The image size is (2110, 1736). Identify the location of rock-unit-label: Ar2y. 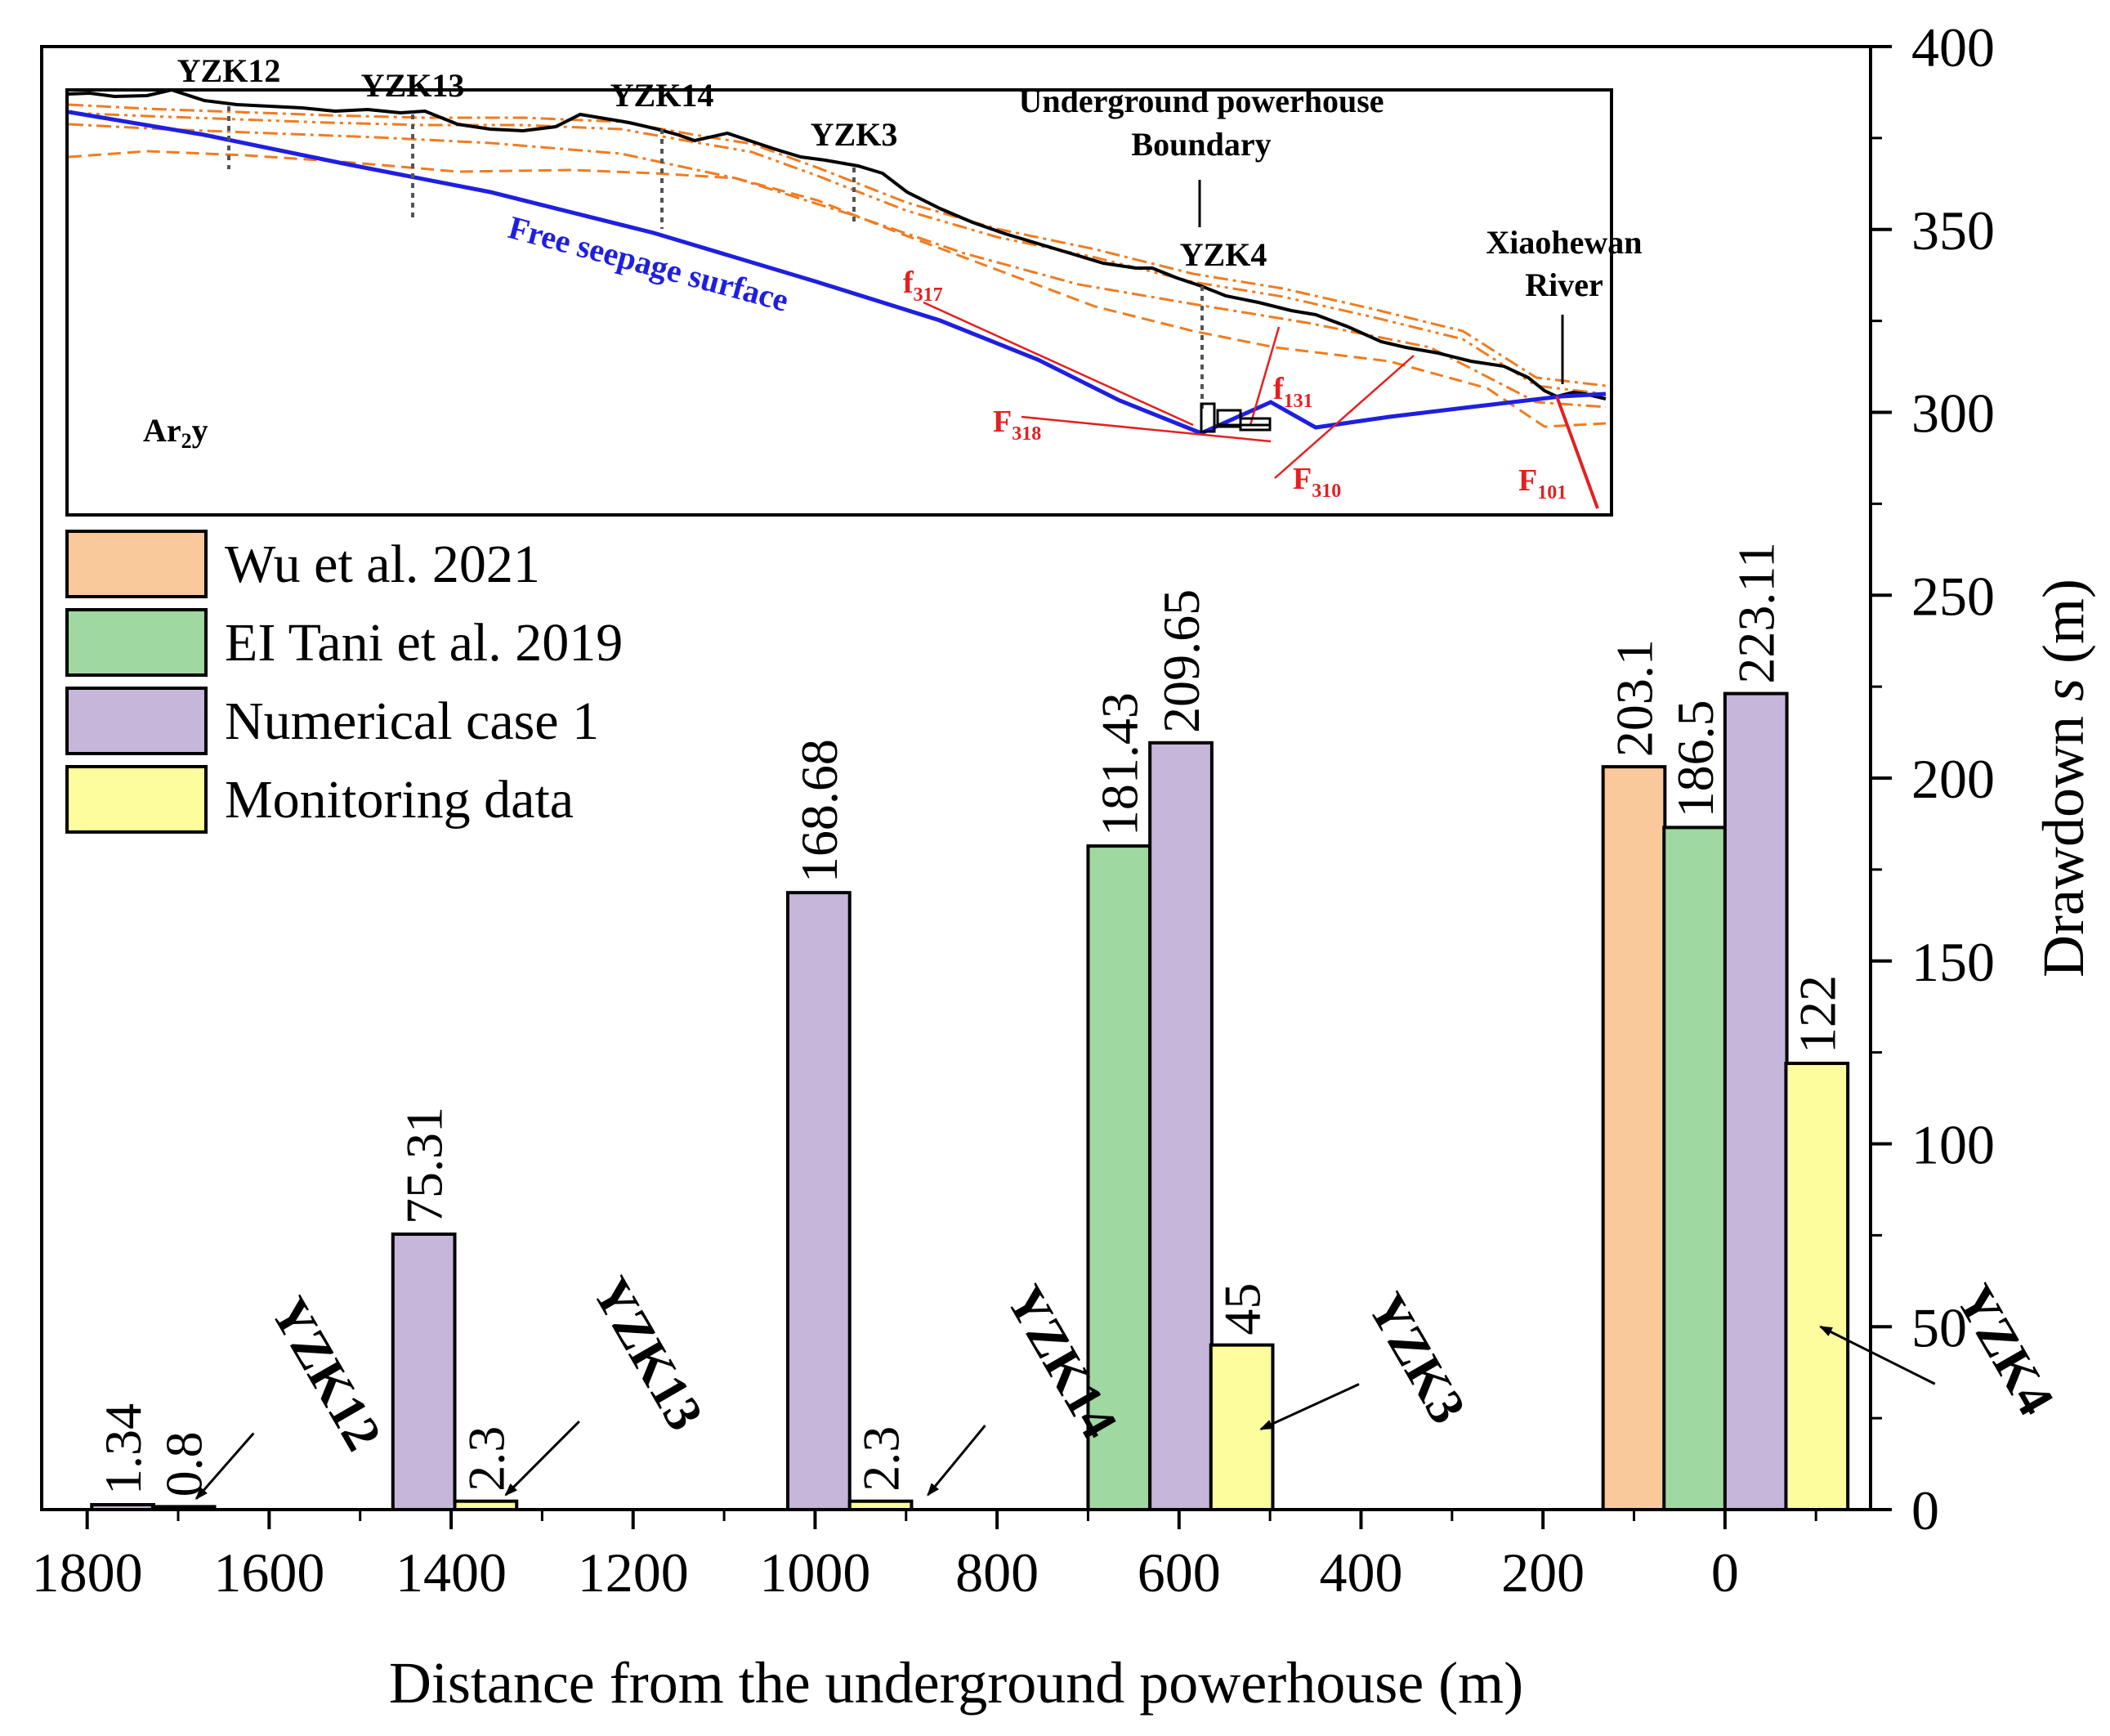
(176, 432).